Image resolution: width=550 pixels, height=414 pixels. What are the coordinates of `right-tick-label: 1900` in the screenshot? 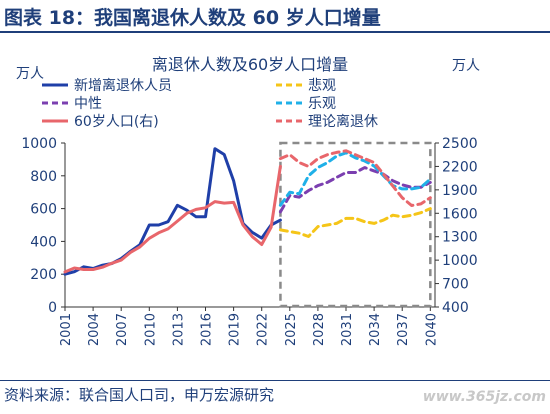 It's located at (460, 191).